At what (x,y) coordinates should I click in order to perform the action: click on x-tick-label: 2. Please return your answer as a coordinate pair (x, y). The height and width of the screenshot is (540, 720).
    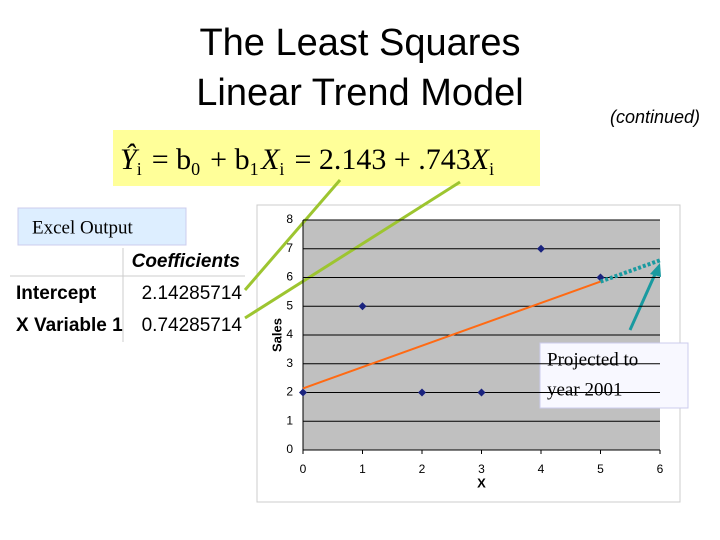
    Looking at the image, I should click on (422, 469).